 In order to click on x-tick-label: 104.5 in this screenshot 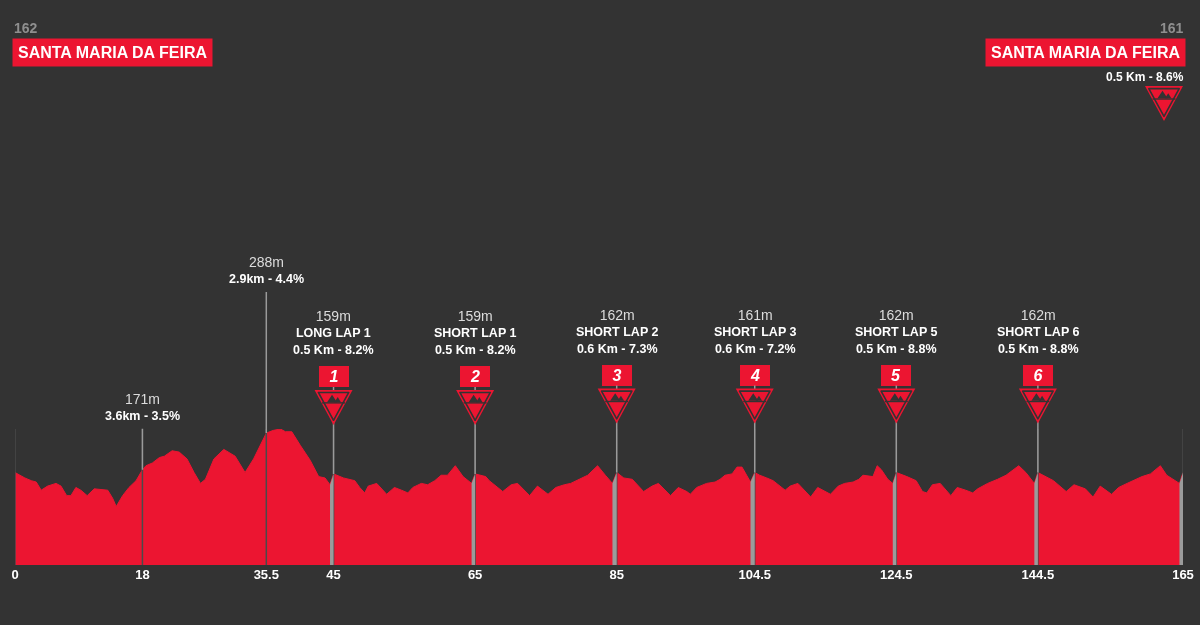, I will do `click(754, 574)`.